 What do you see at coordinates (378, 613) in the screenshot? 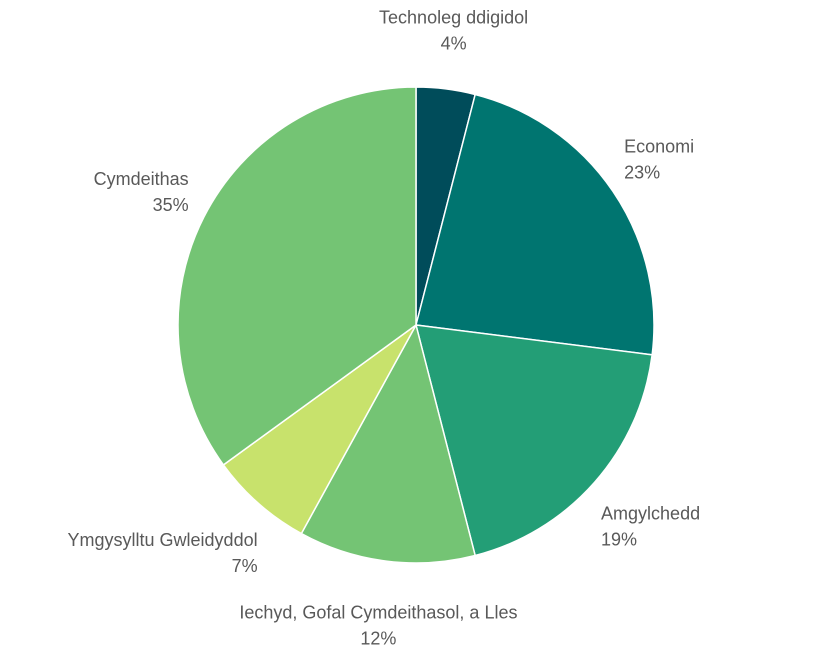
I see `slice-category-label: Iechyd, Gofal Cymdeithasol, a Lles` at bounding box center [378, 613].